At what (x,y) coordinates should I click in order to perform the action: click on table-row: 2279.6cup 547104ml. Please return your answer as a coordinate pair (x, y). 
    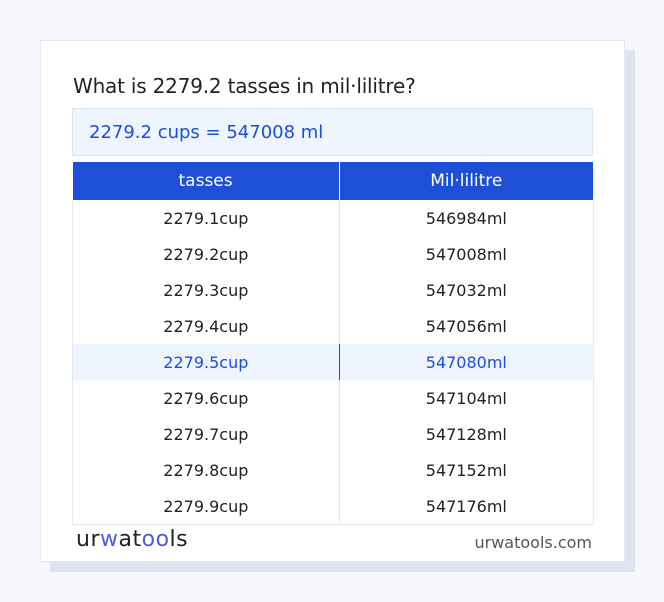
    Looking at the image, I should click on (333, 398).